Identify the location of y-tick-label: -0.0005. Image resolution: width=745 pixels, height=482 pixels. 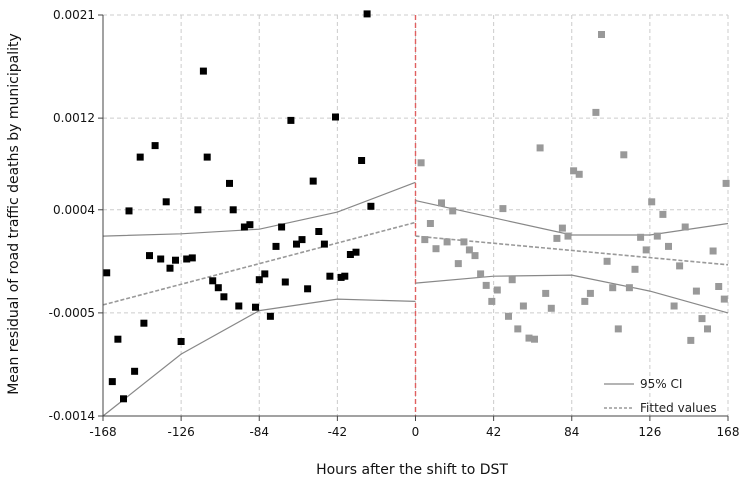
(72, 313).